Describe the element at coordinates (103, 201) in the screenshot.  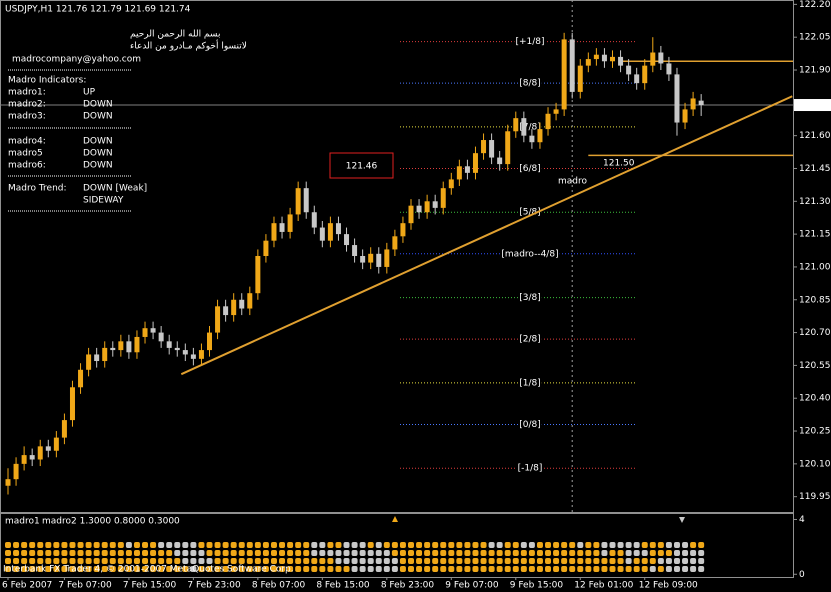
I see `trend-state: SIDEWAY` at that location.